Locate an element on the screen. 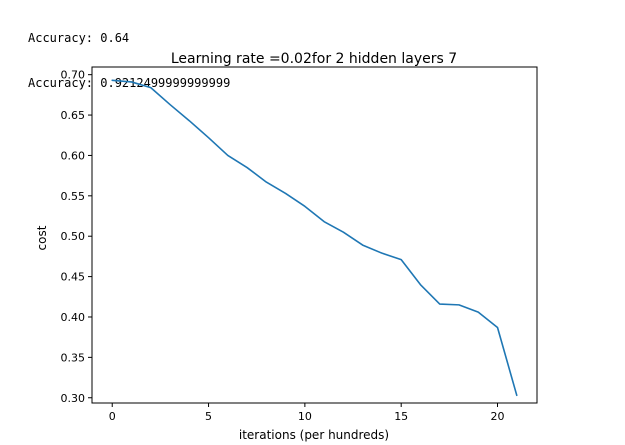 This screenshot has width=625, height=445. x-tick-label: 15 is located at coordinates (401, 416).